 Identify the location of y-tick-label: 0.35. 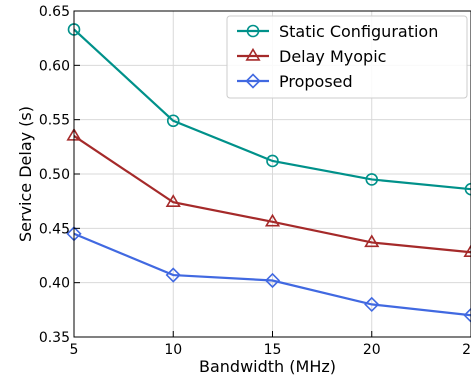
(54, 338).